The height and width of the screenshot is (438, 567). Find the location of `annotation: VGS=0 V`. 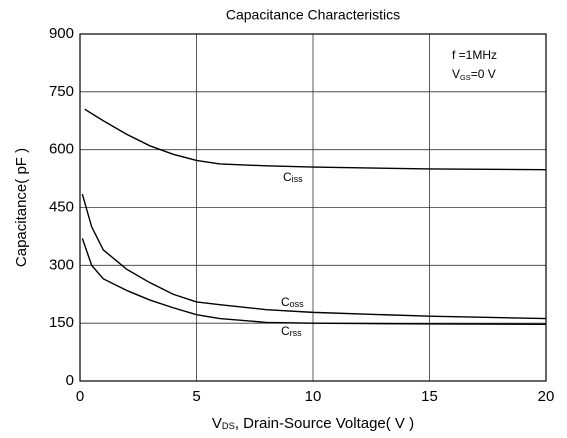

annotation: VGS=0 V is located at coordinates (474, 74).